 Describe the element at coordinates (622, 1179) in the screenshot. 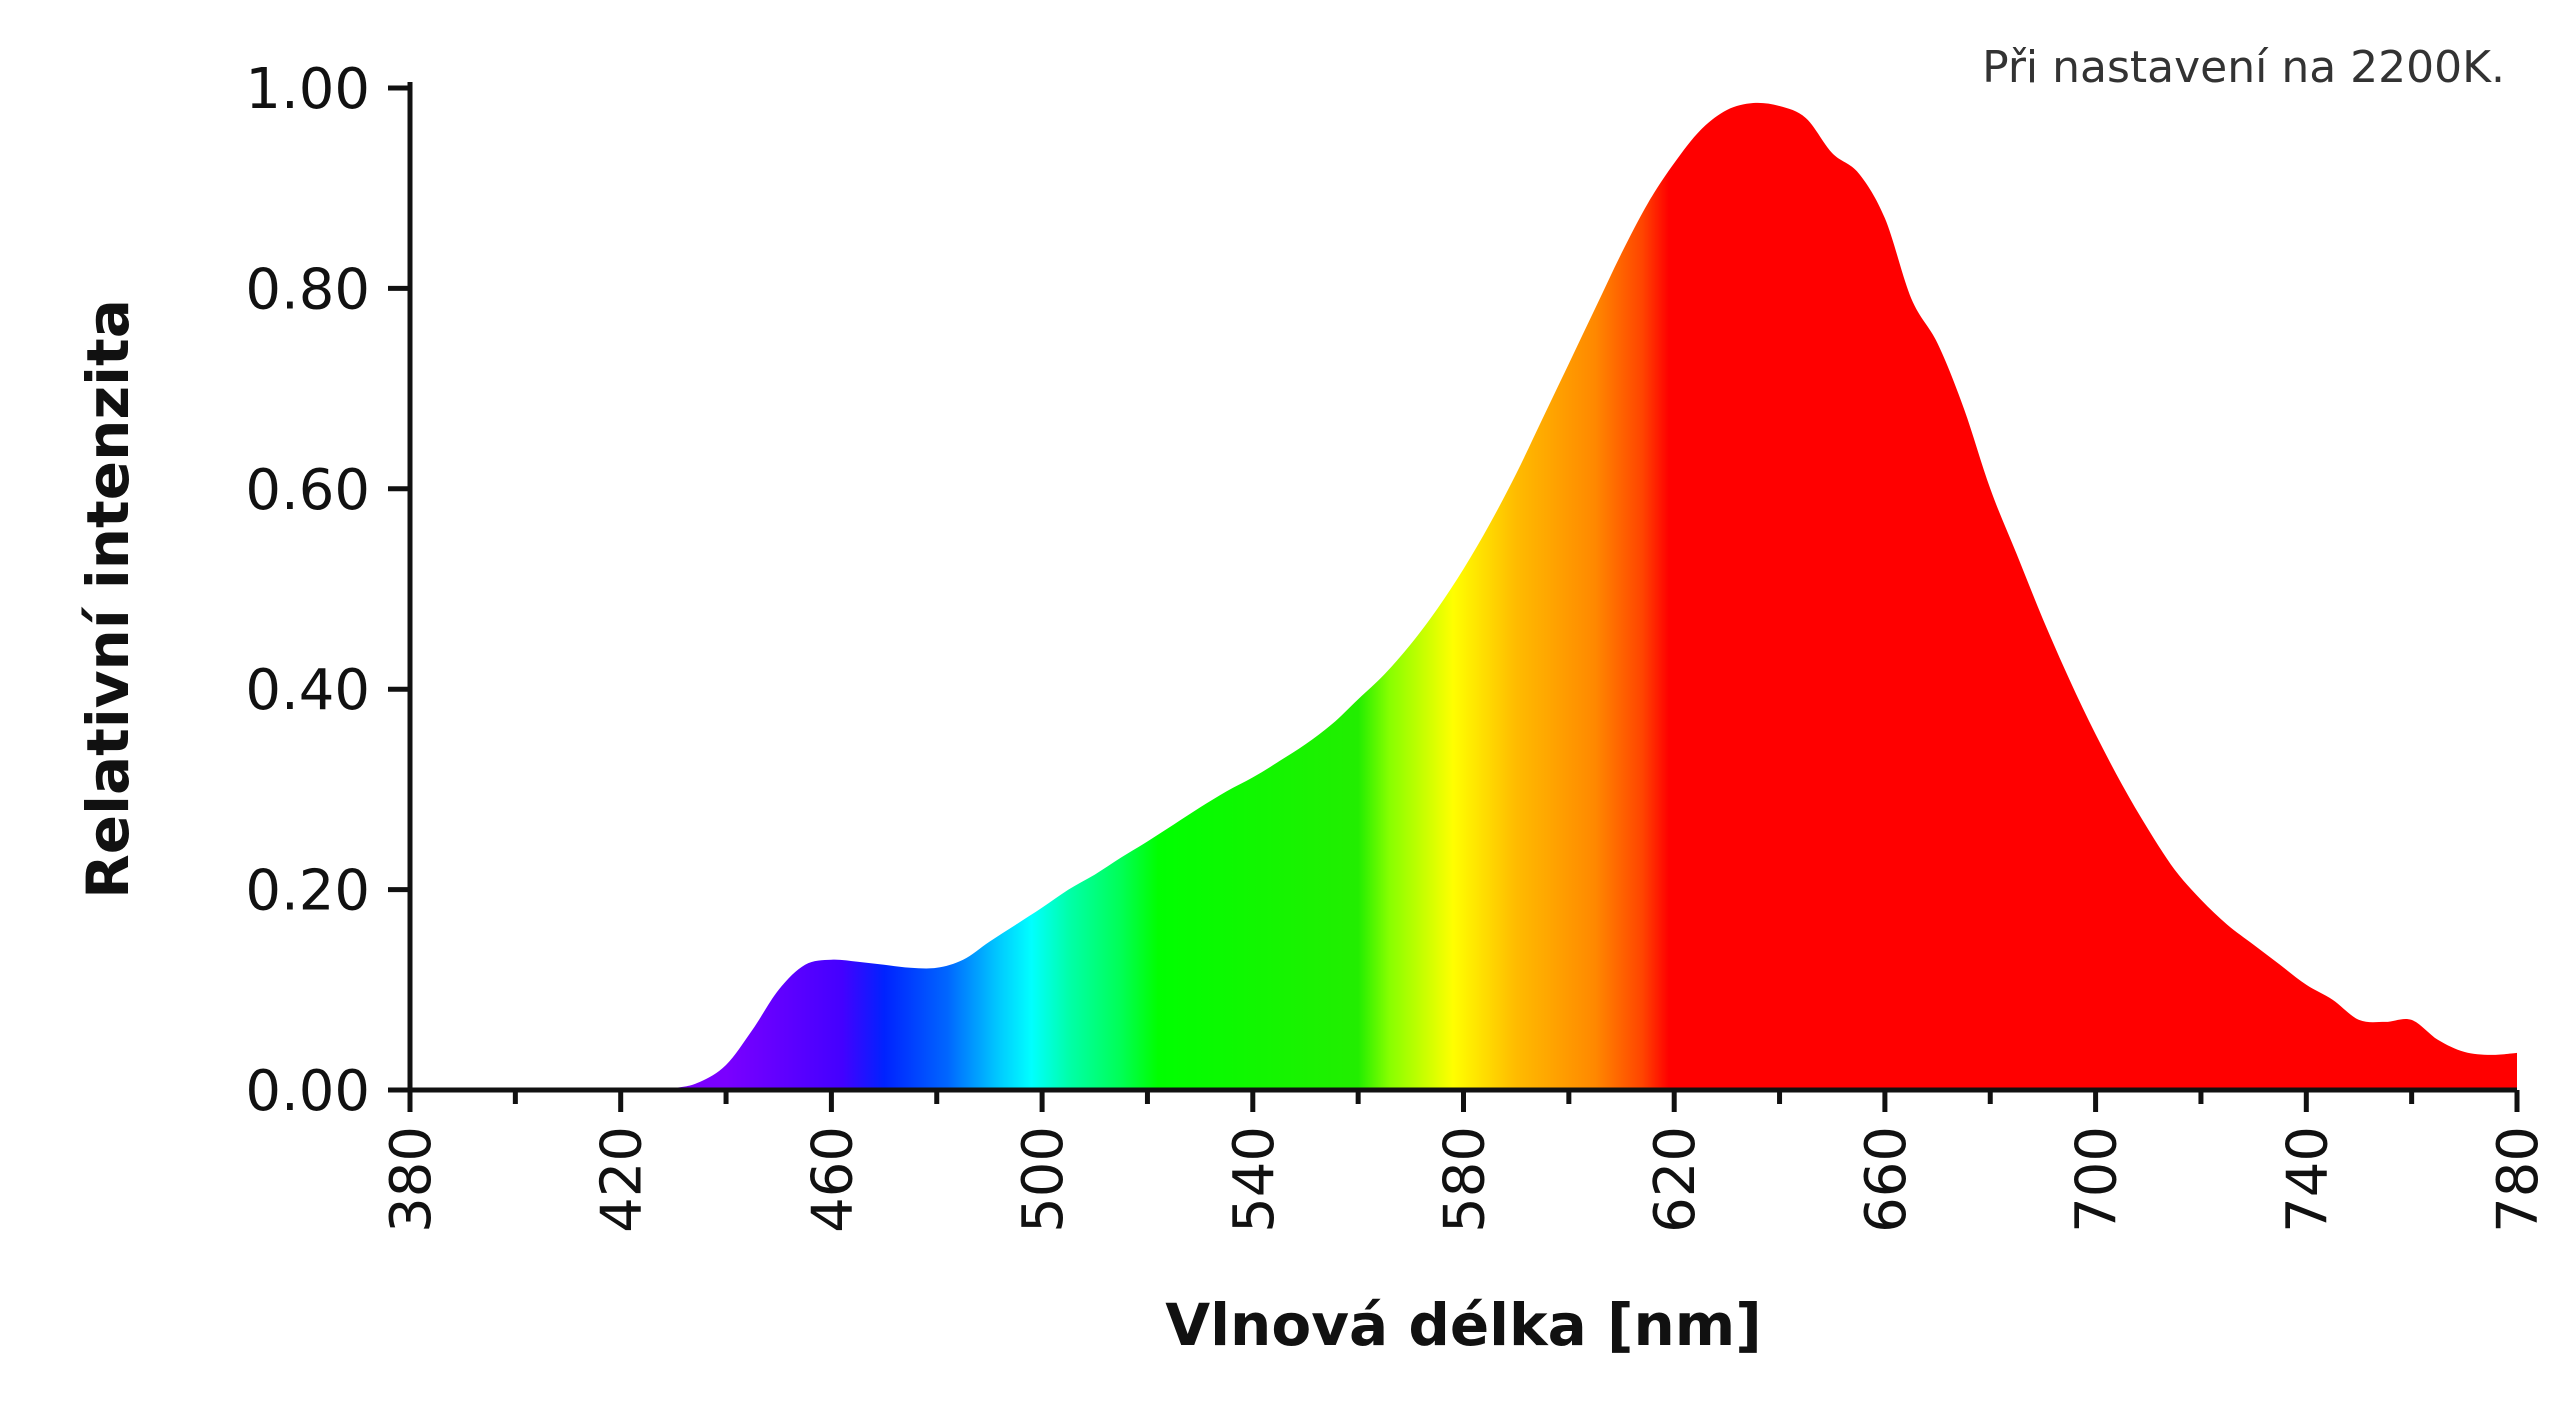

I see `x-tick-label: 420` at that location.